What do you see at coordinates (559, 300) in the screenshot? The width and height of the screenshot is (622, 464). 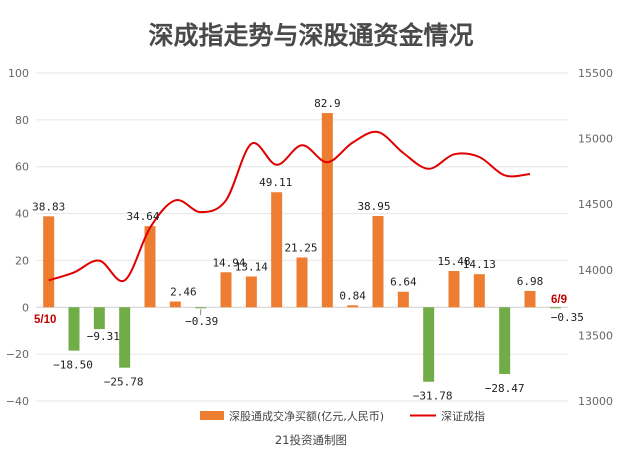 I see `annotation-end: 6/9` at bounding box center [559, 300].